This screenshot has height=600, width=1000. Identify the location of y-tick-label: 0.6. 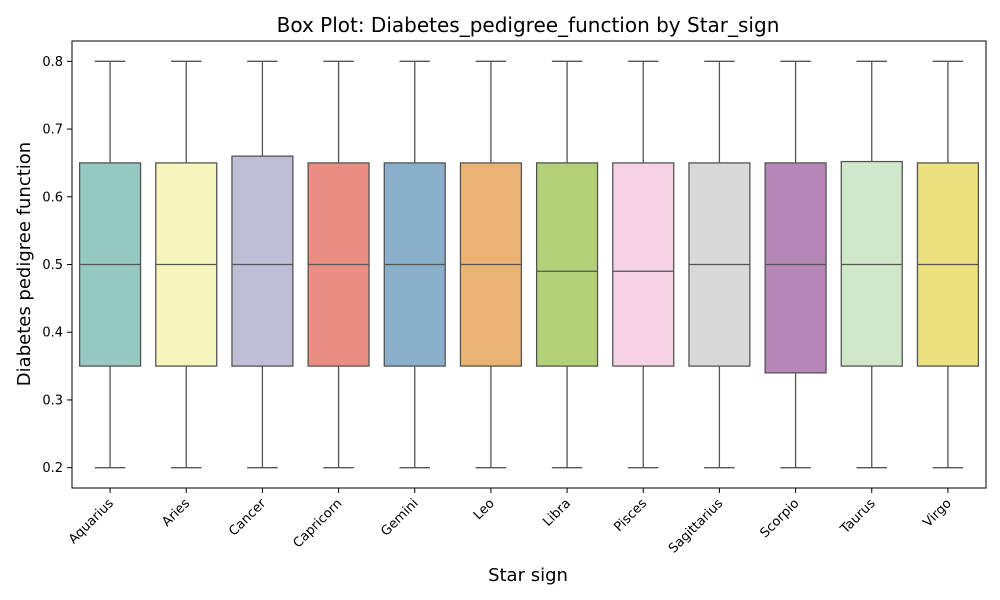
(52, 197).